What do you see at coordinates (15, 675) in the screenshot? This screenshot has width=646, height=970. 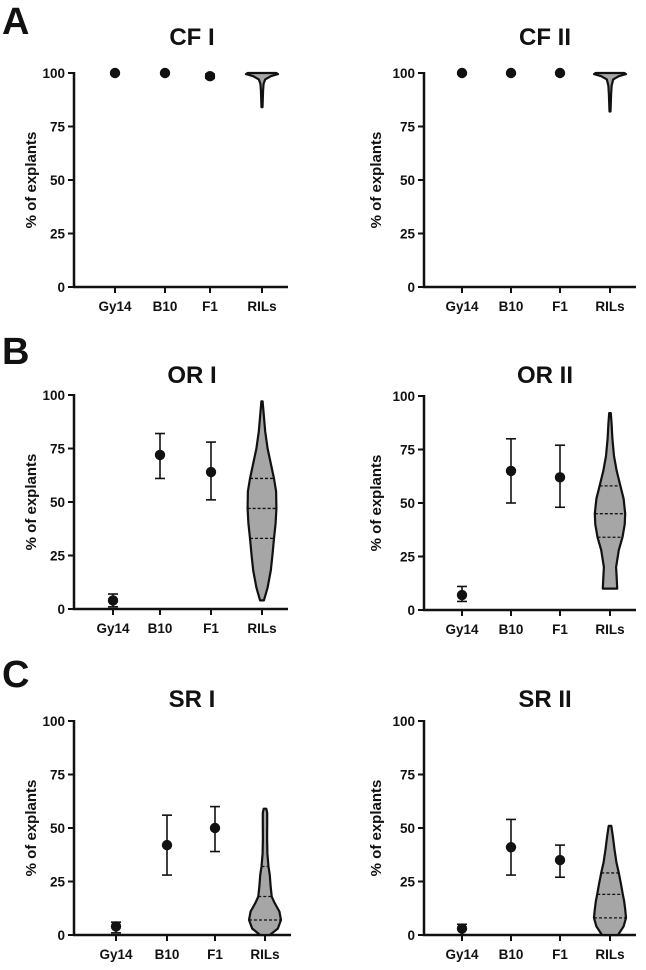 I see `panel-letter-c: C` at bounding box center [15, 675].